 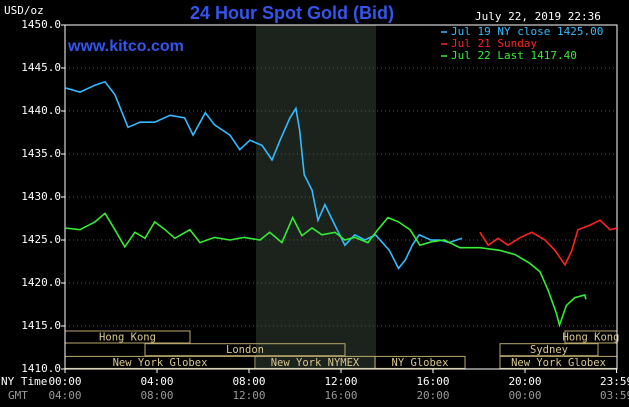 I want to click on y-tick-label: 1425.0, so click(x=41, y=239).